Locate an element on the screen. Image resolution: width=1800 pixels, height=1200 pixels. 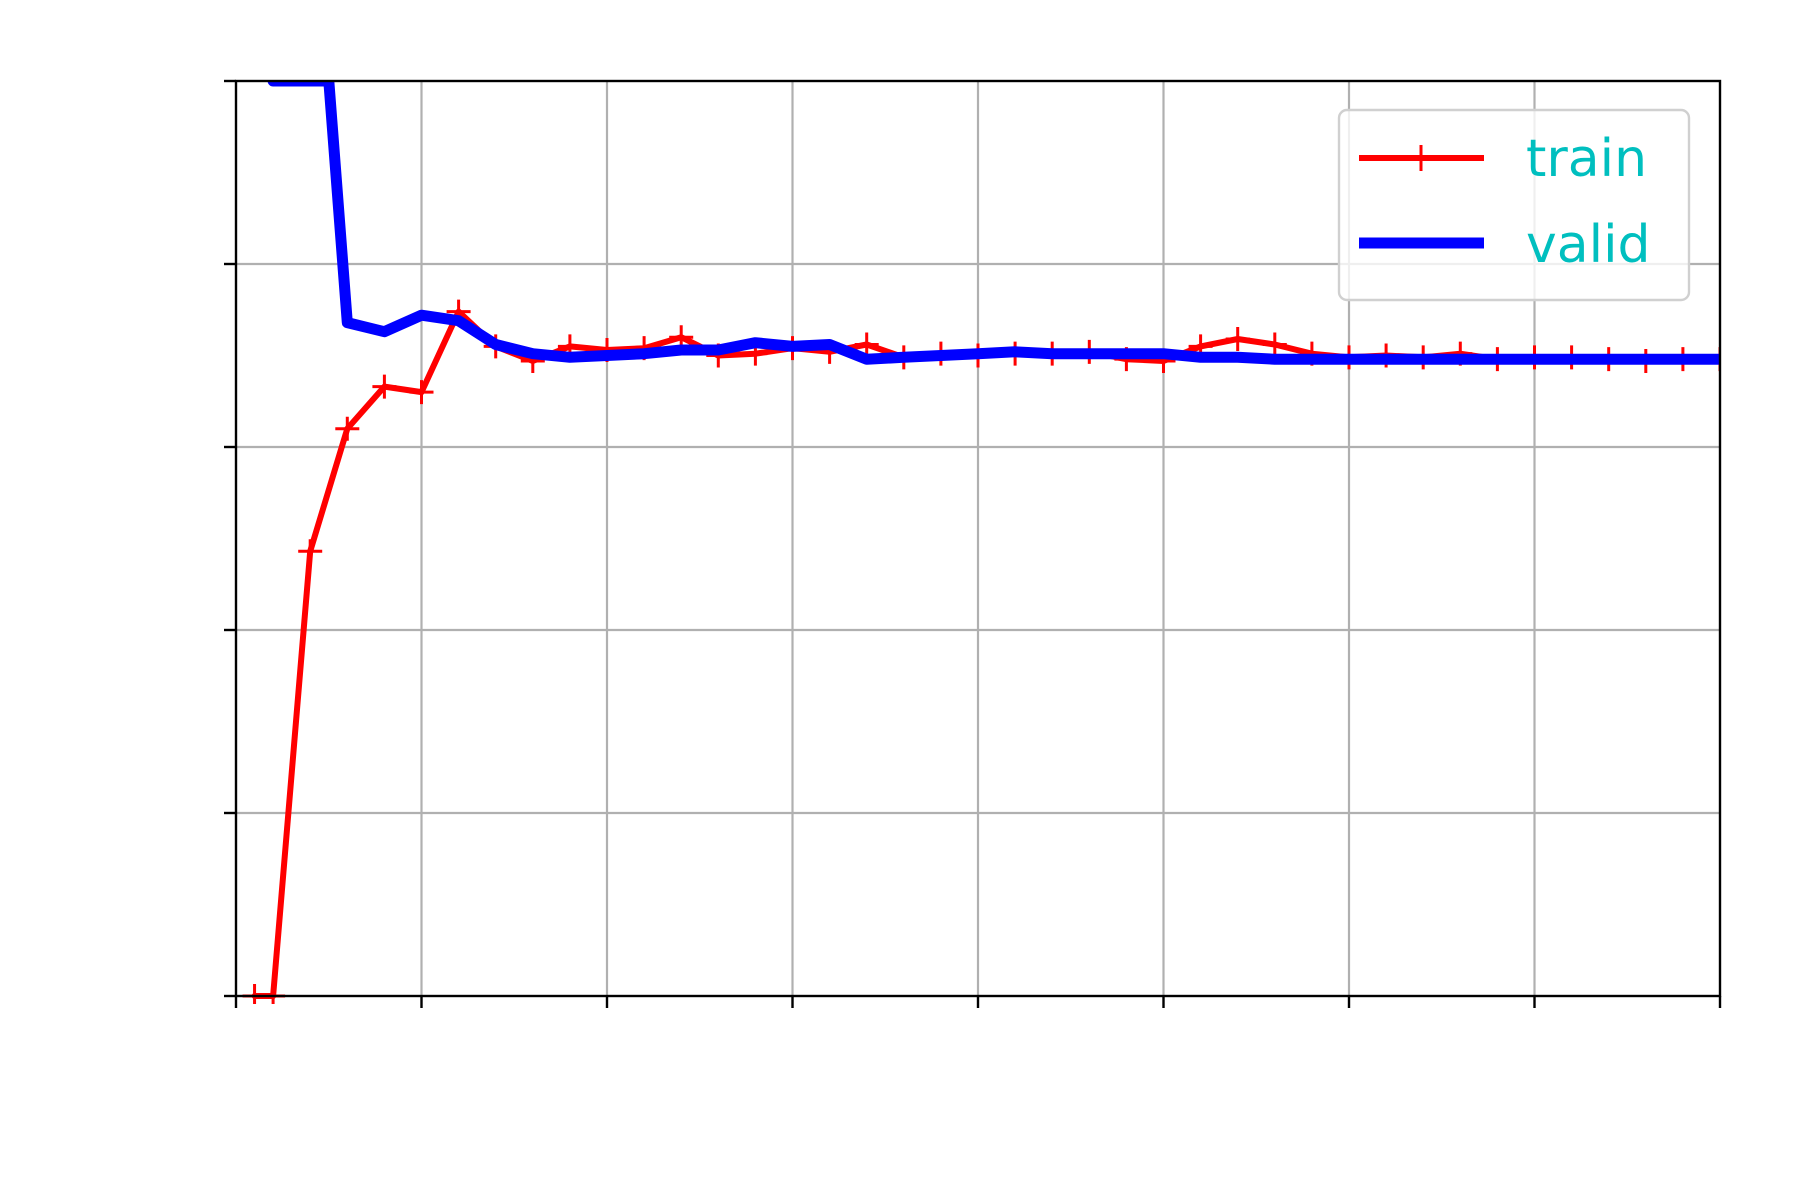
legend: train valid is located at coordinates (1514, 205).